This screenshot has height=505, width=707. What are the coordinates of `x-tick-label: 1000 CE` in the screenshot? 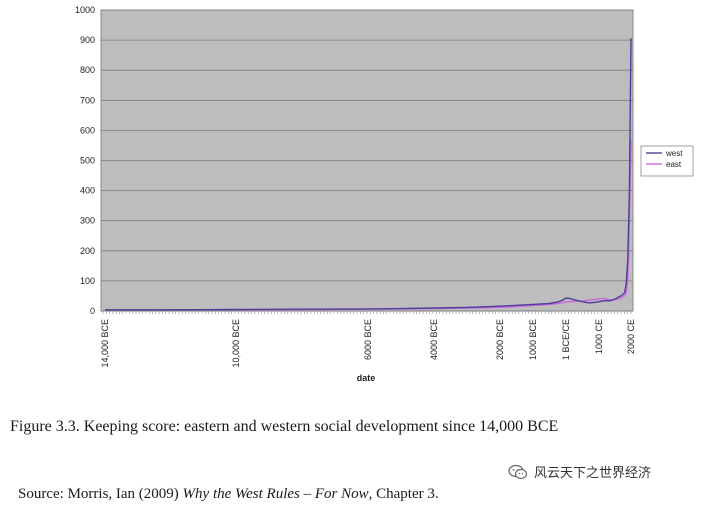 It's located at (599, 336).